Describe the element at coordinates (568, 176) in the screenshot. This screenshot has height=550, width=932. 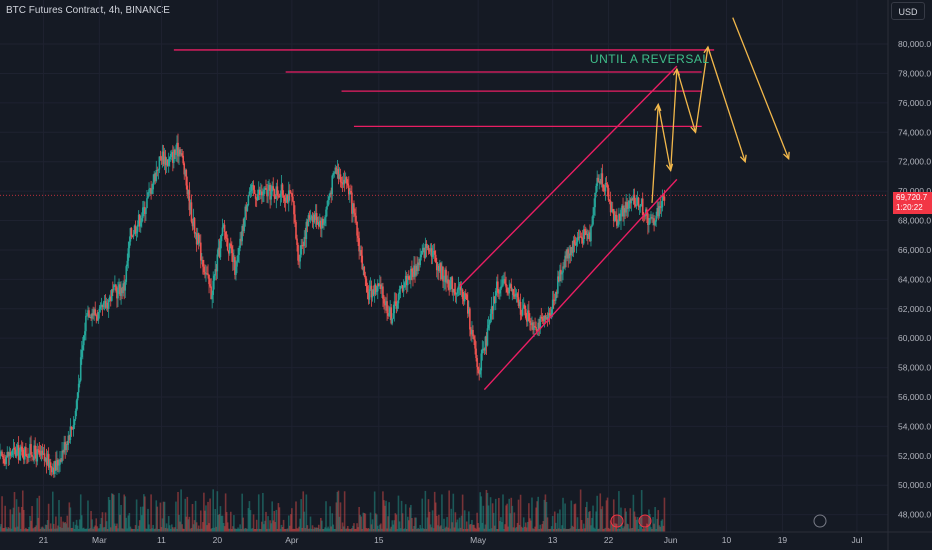
I see `channel-upper-line` at that location.